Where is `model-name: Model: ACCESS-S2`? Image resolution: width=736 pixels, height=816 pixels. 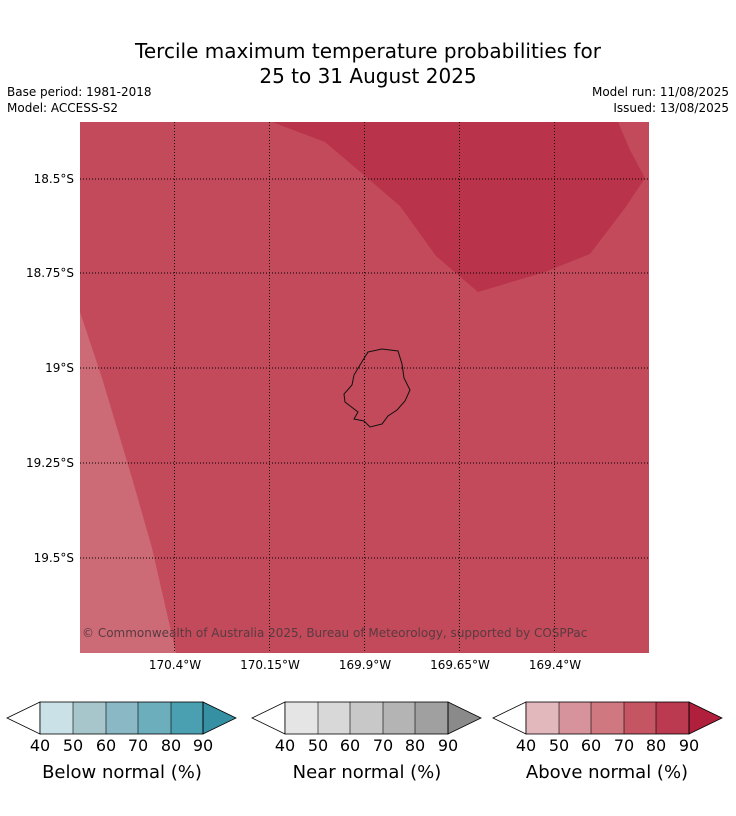 model-name: Model: ACCESS-S2 is located at coordinates (63, 108).